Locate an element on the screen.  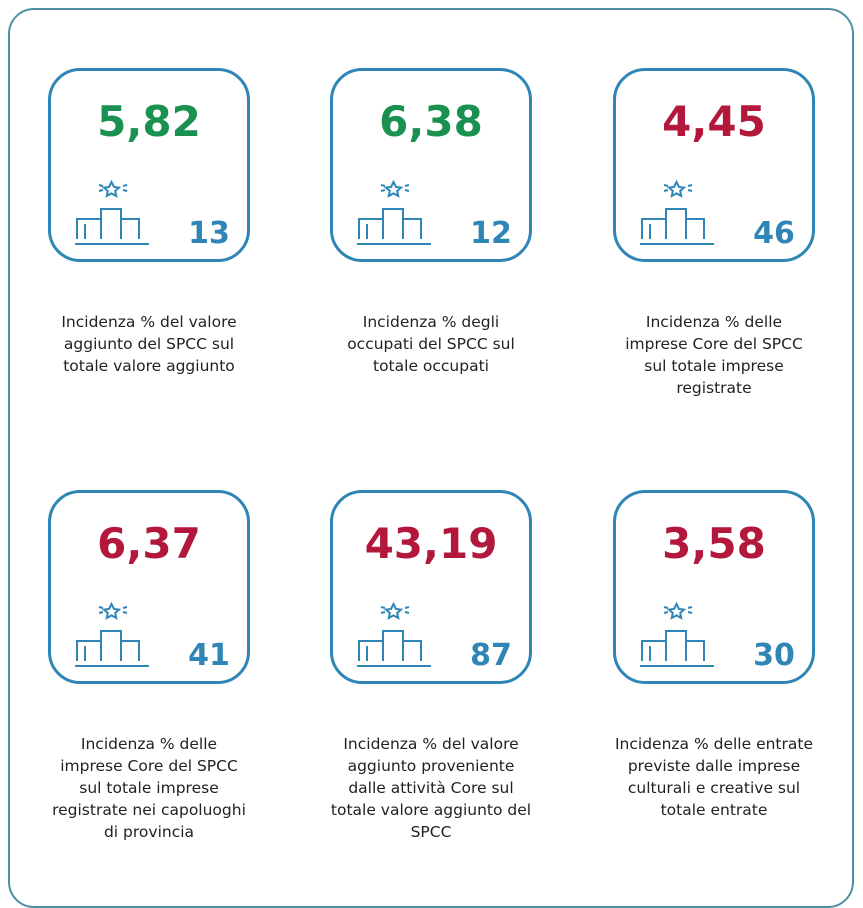
description-line: Incidenza % delle entrate is located at coordinates (713, 744).